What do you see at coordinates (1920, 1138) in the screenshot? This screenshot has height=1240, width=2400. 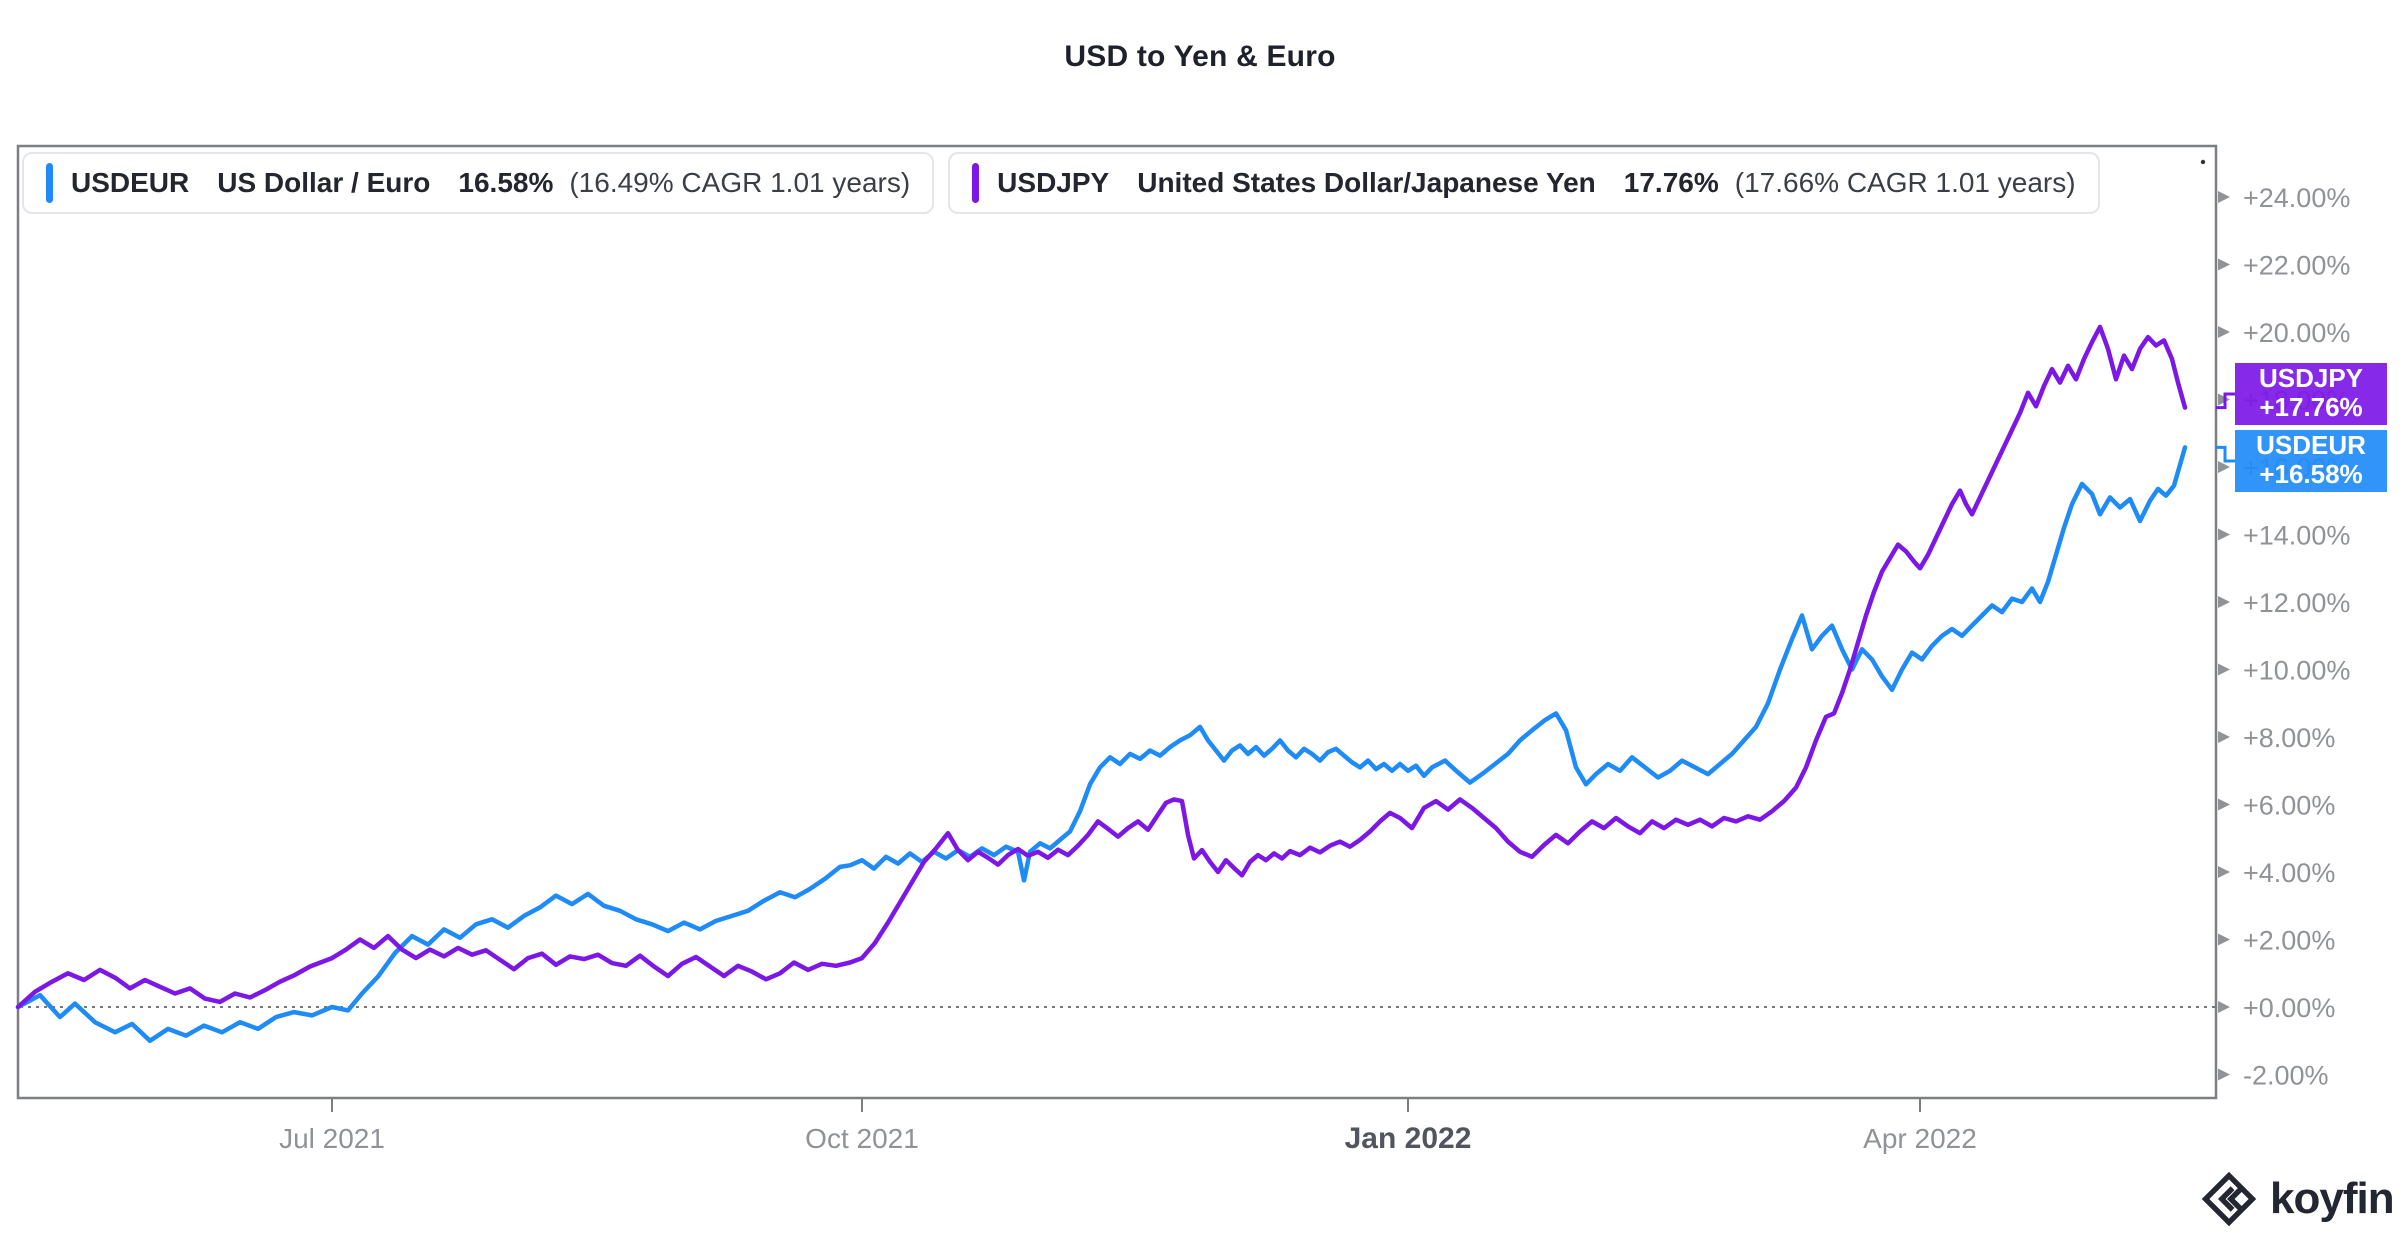 I see `x-axis-label: Apr 2022` at bounding box center [1920, 1138].